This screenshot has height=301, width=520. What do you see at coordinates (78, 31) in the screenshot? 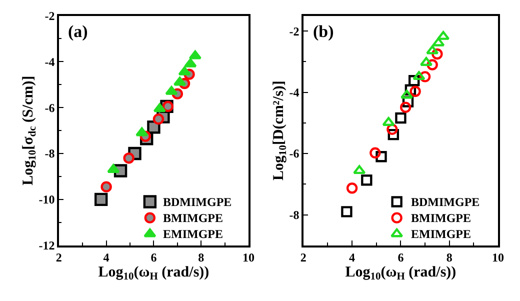
I see `annotation: (a)` at bounding box center [78, 31].